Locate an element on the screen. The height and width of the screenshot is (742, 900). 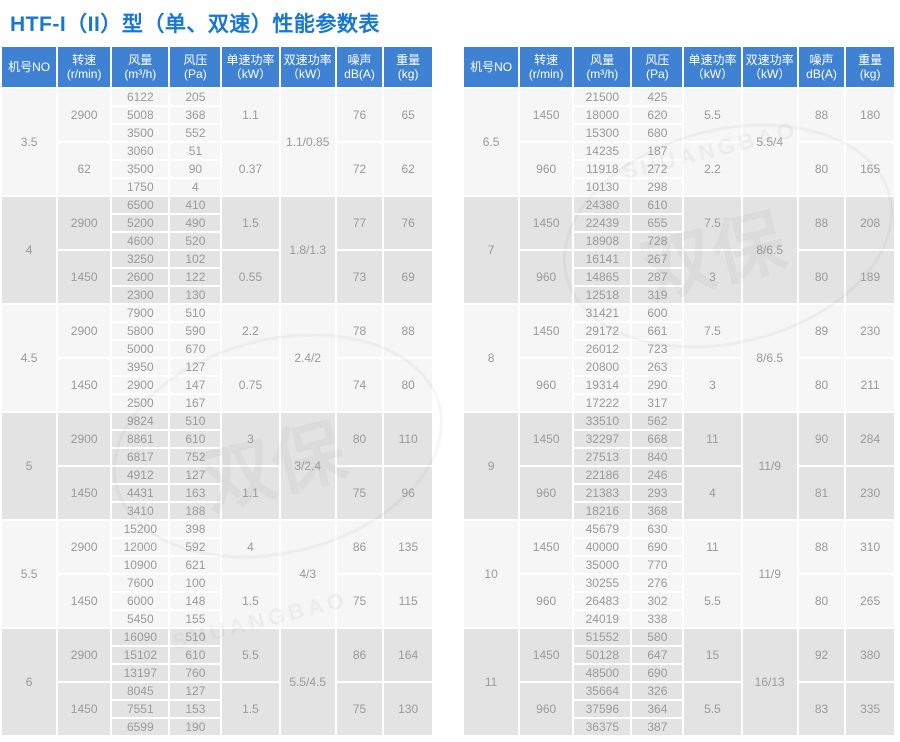
pressure-cell: 752 is located at coordinates (195, 457).